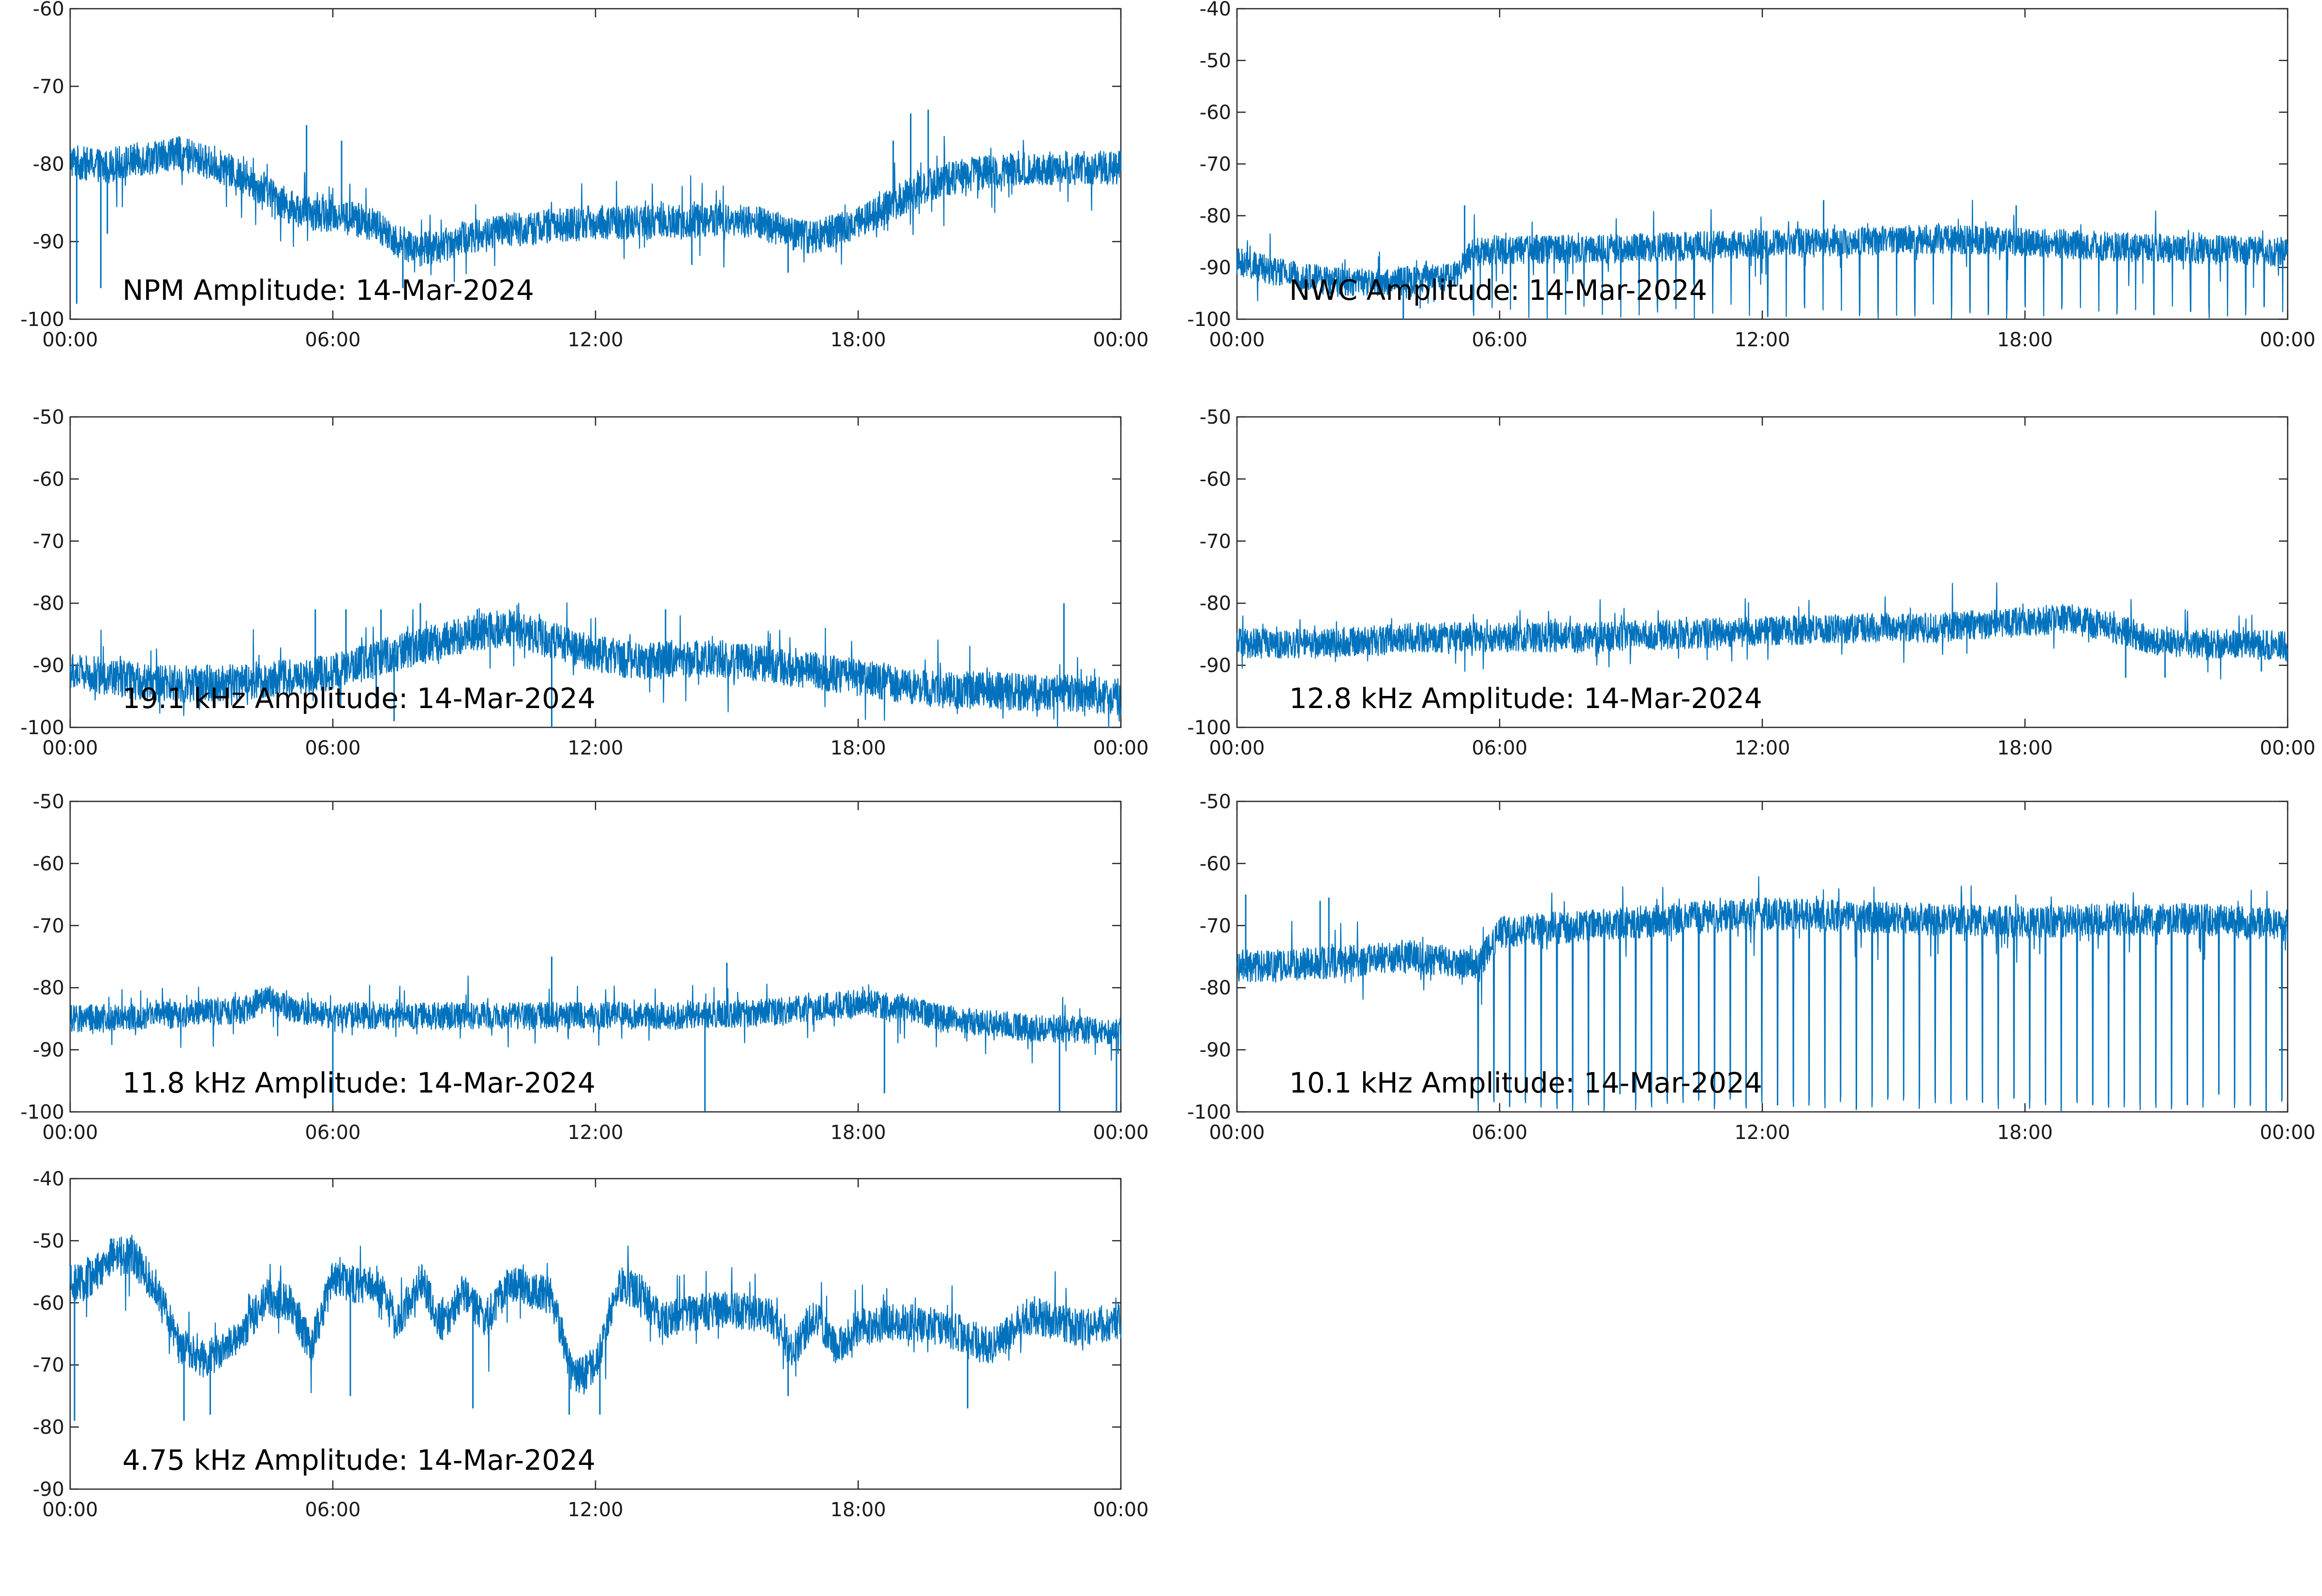  Describe the element at coordinates (1498, 290) in the screenshot. I see `panel-label: NWC Amplitude: 14-Mar-2024` at that location.